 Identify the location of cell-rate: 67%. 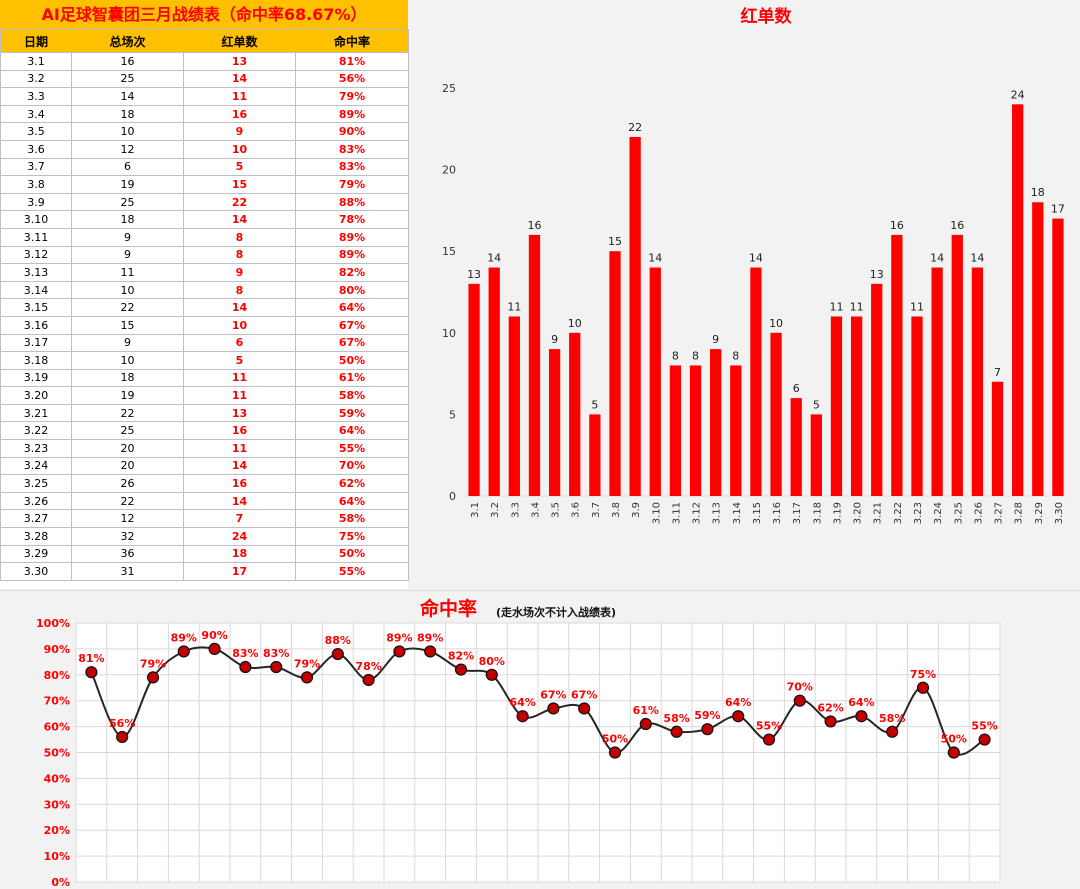
(352, 325).